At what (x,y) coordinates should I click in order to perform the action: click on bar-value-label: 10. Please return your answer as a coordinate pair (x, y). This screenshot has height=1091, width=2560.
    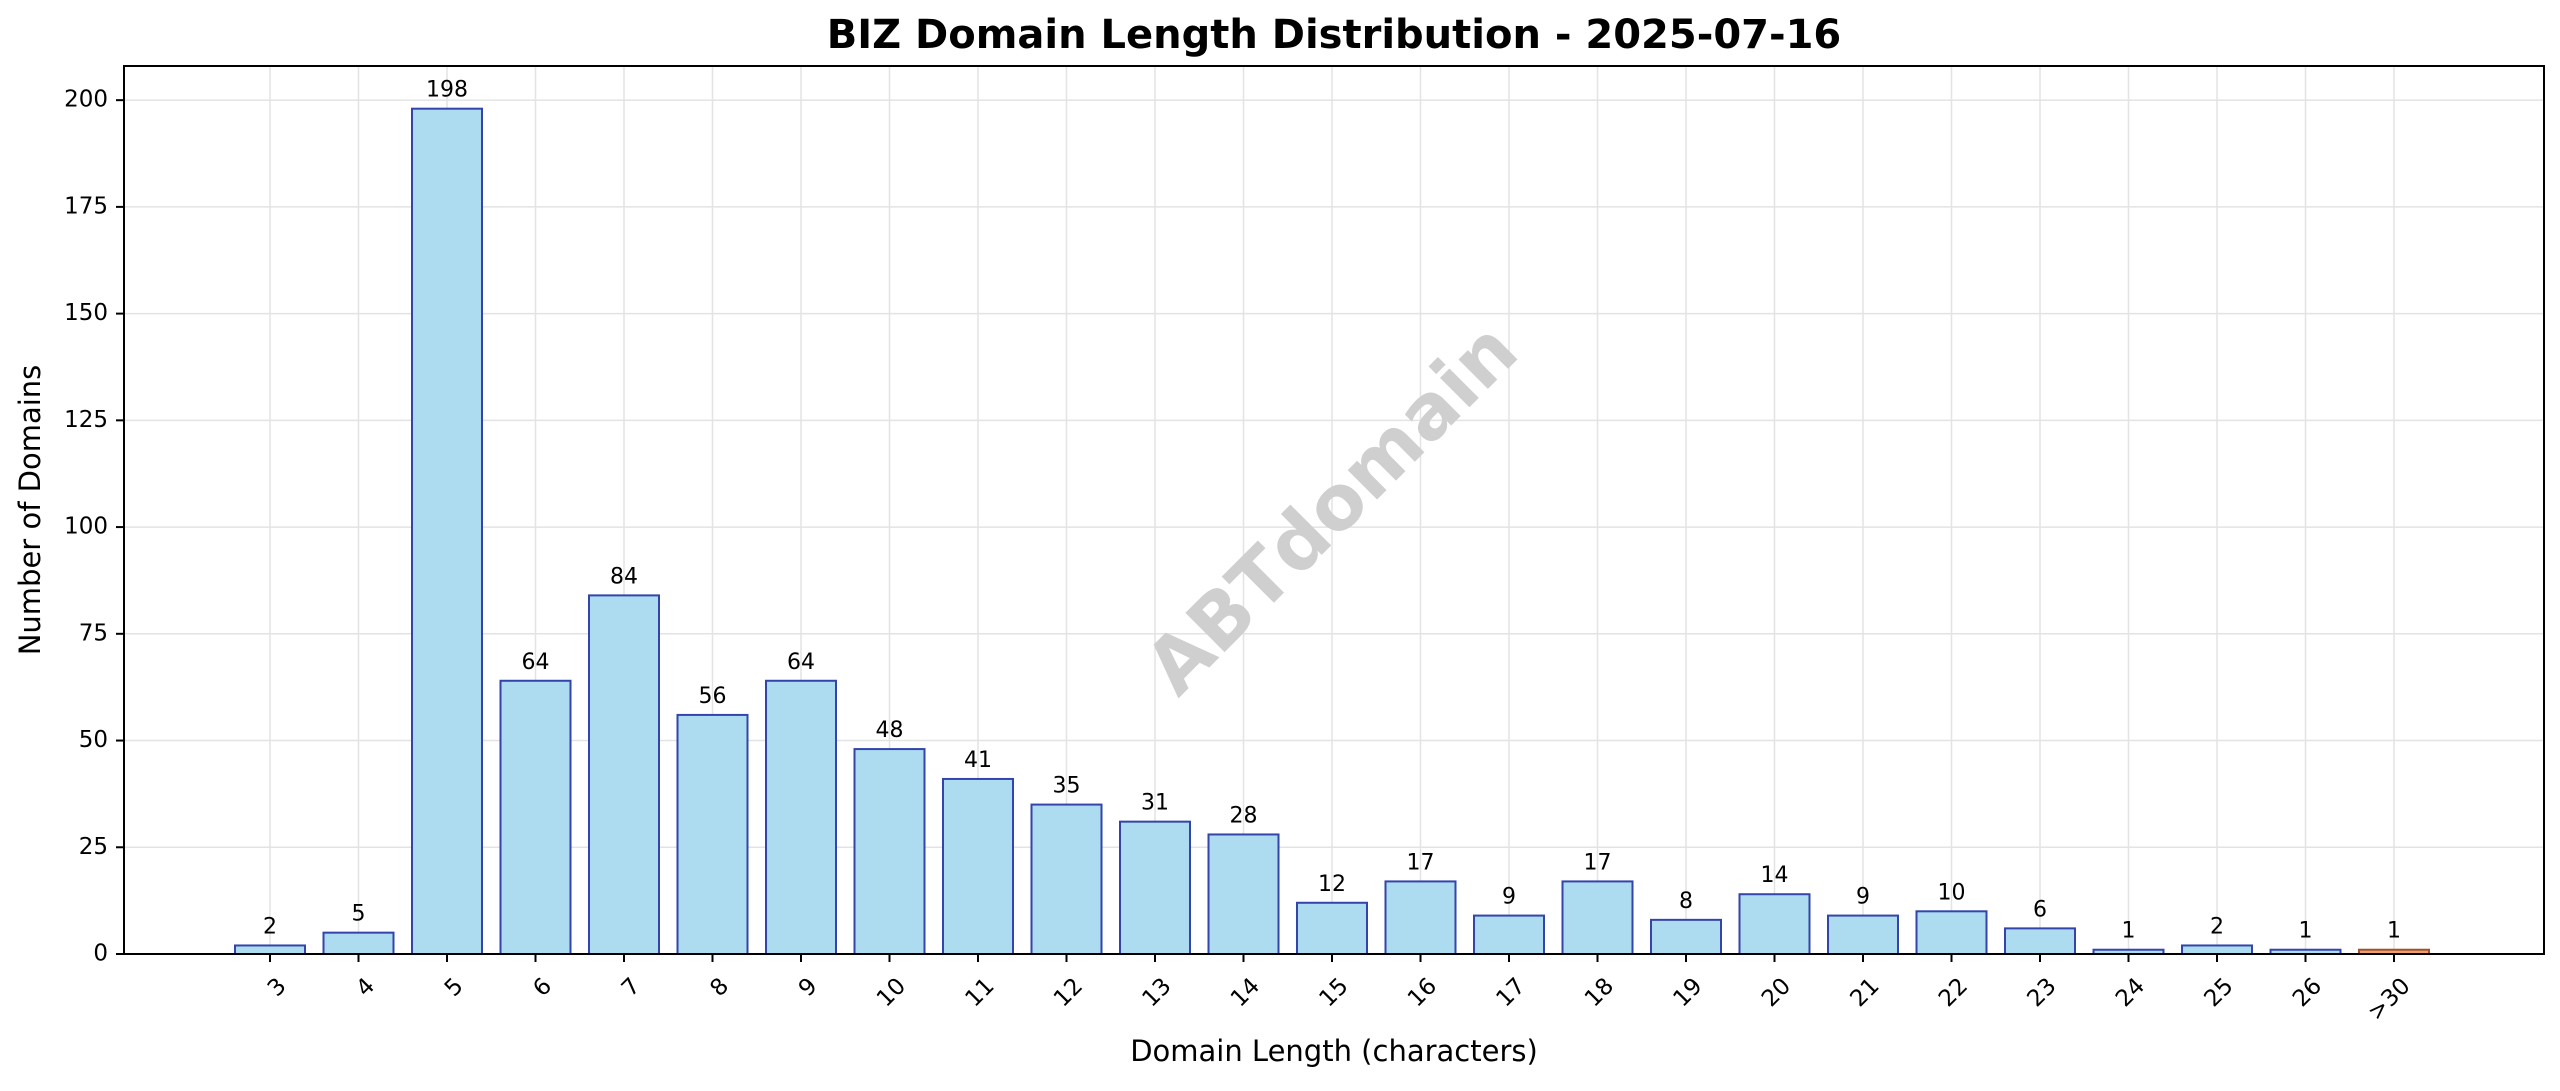
    Looking at the image, I should click on (1952, 892).